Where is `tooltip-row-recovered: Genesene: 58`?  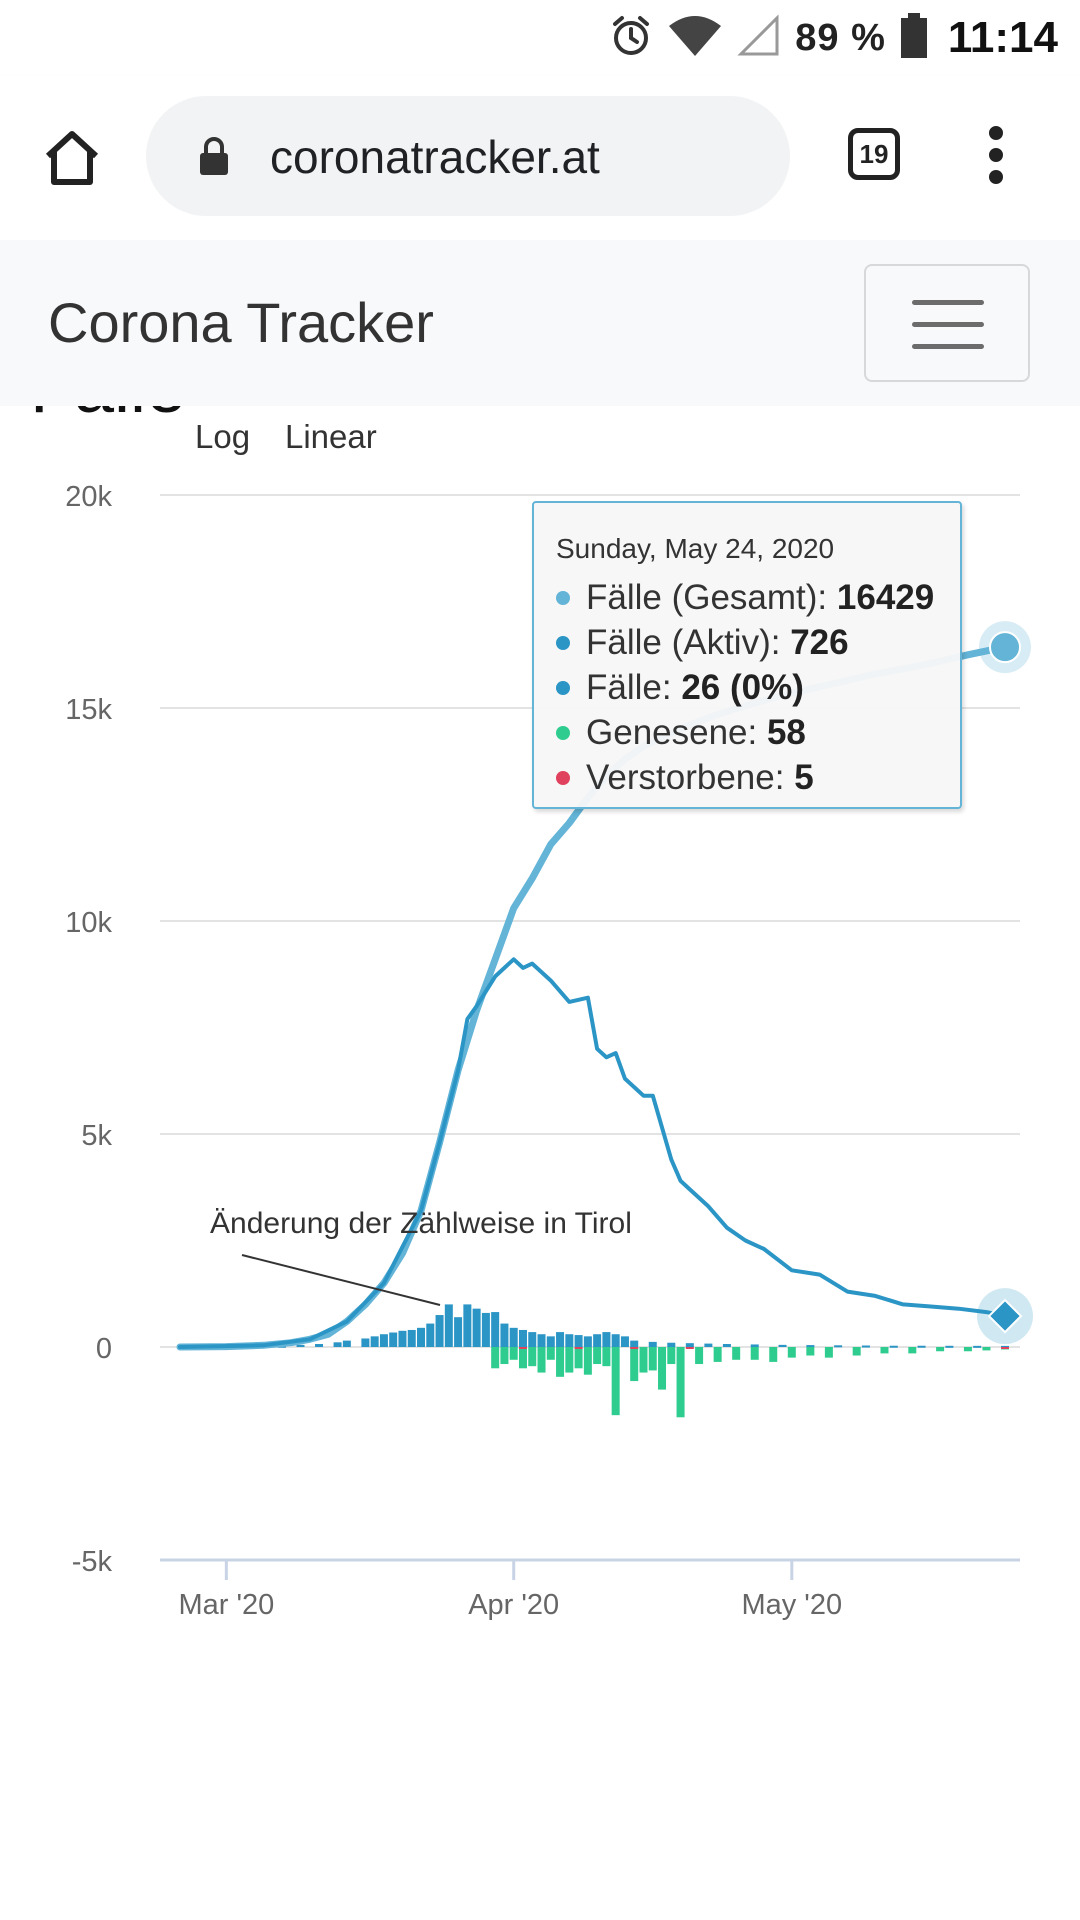 tooltip-row-recovered: Genesene: 58 is located at coordinates (758, 732).